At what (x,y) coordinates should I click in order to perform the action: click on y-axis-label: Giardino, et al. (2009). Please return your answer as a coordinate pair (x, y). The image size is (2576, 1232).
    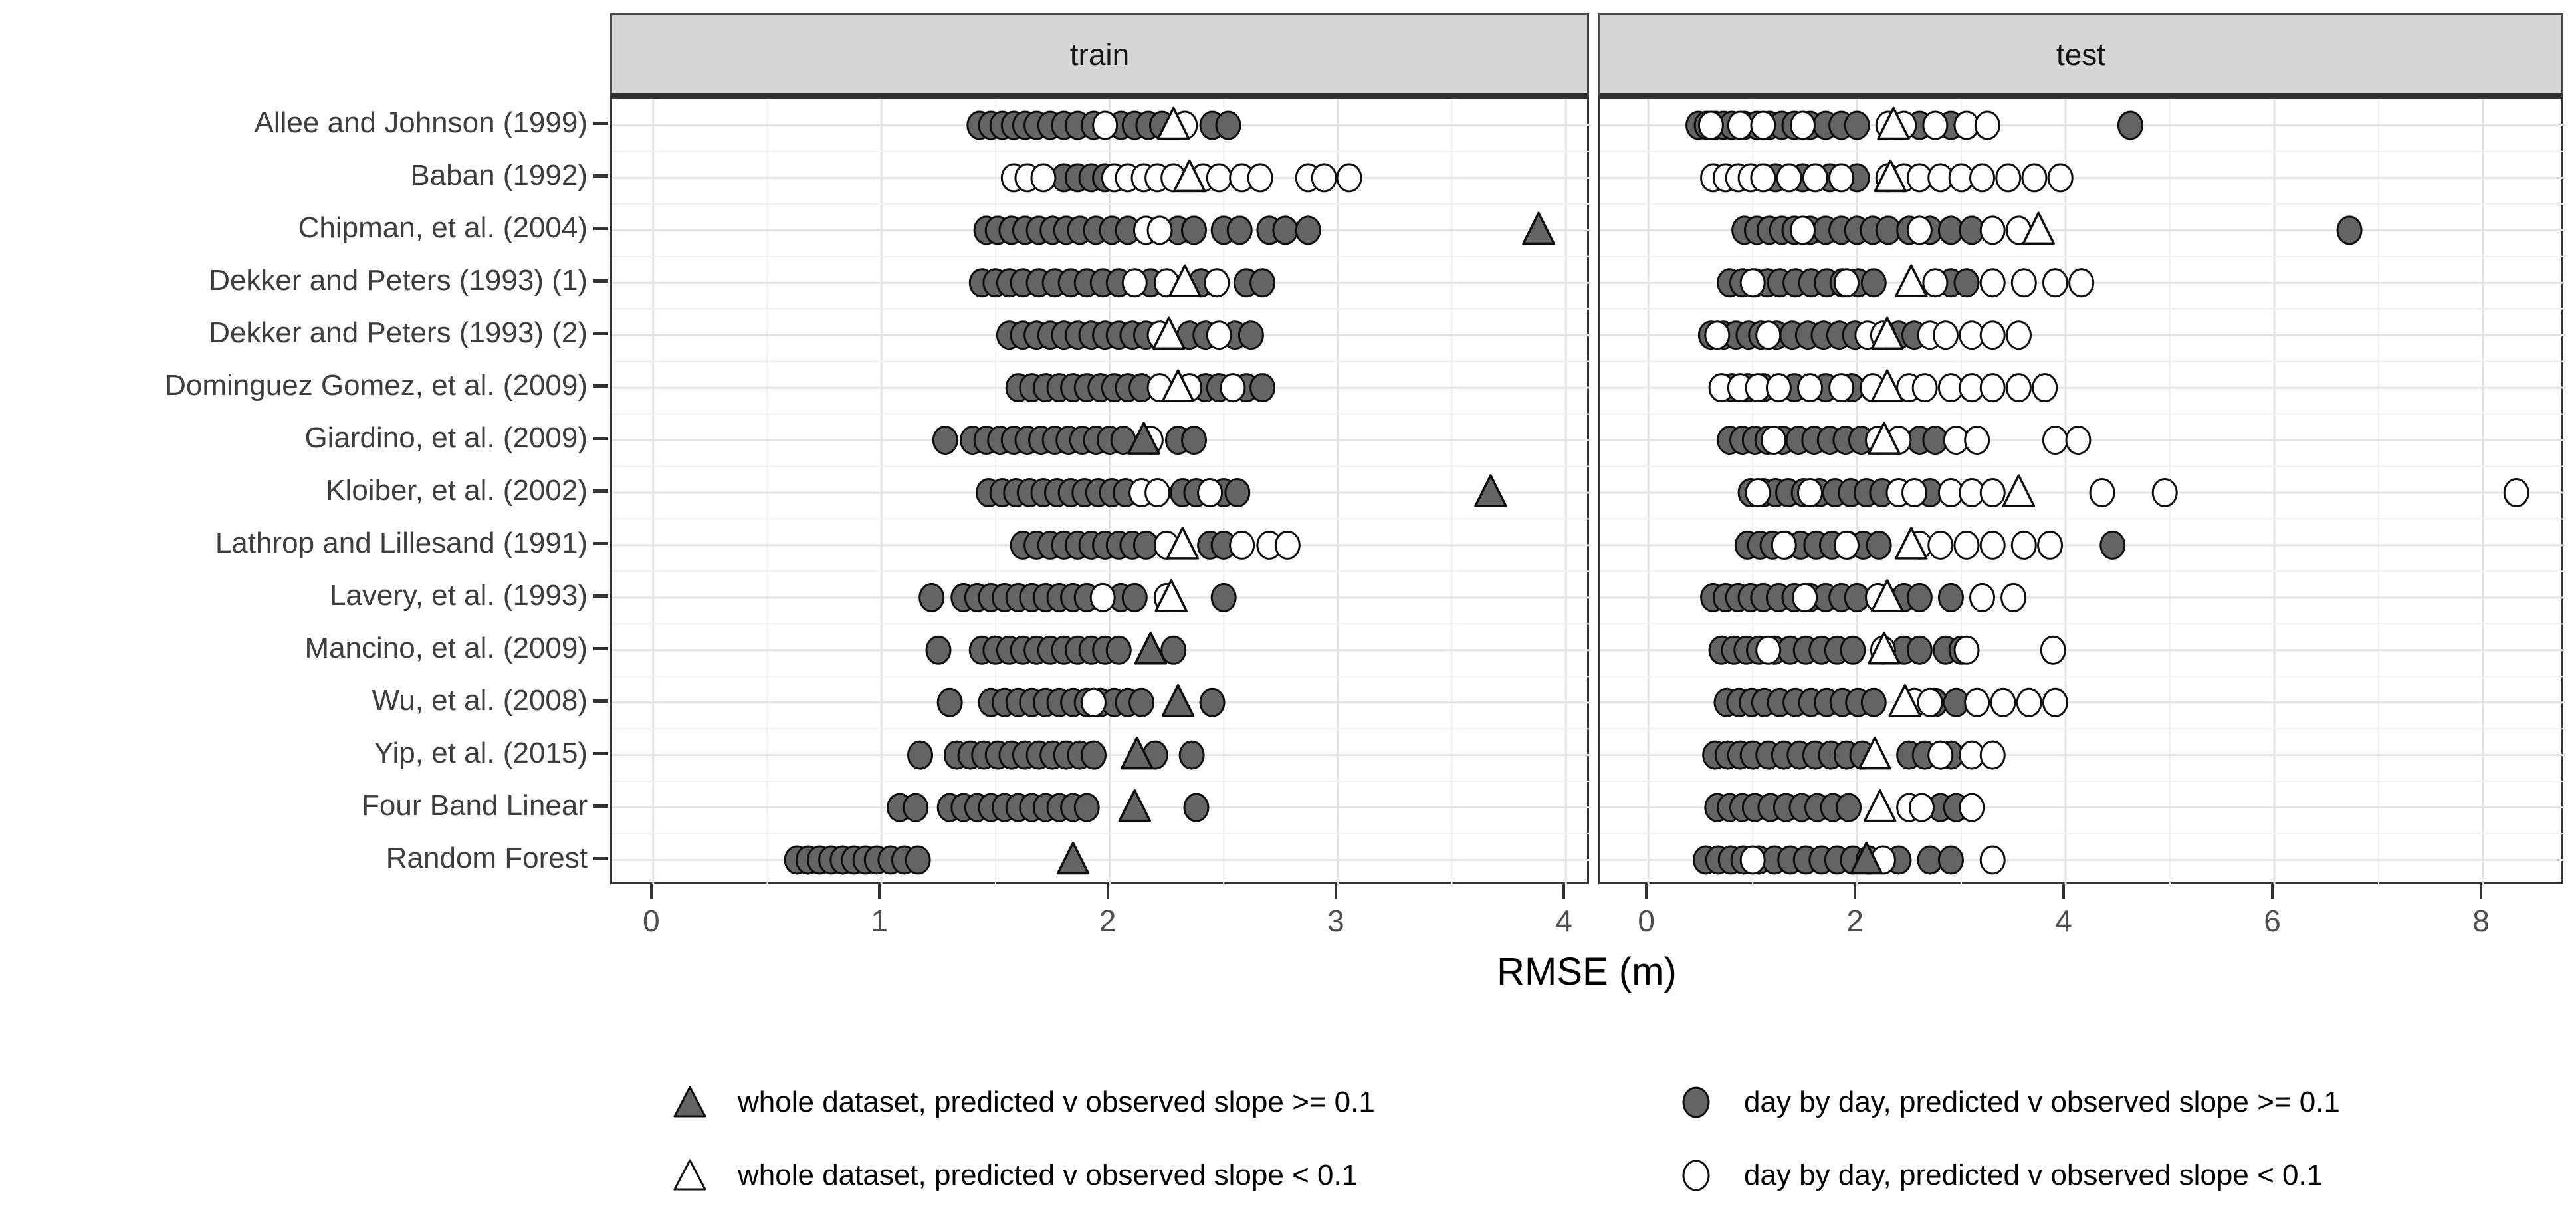
    Looking at the image, I should click on (446, 438).